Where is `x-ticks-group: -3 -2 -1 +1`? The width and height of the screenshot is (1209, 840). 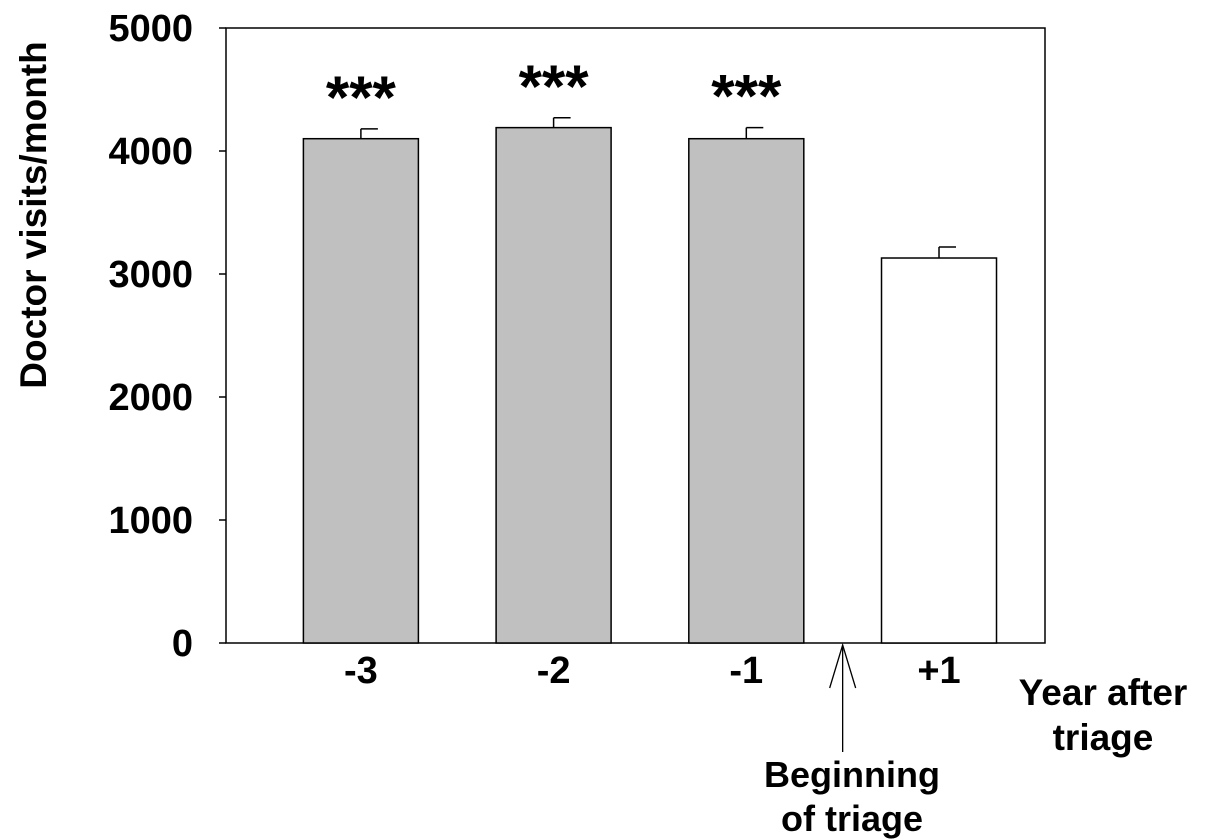
x-ticks-group: -3 -2 -1 +1 is located at coordinates (652, 671).